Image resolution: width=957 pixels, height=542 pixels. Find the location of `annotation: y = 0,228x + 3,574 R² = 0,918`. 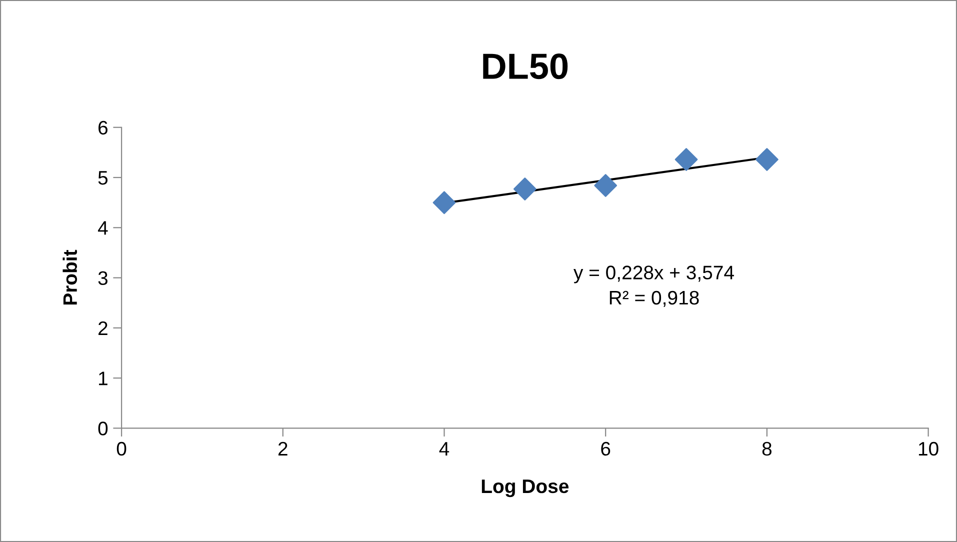

annotation: y = 0,228x + 3,574 R² = 0,918 is located at coordinates (654, 286).